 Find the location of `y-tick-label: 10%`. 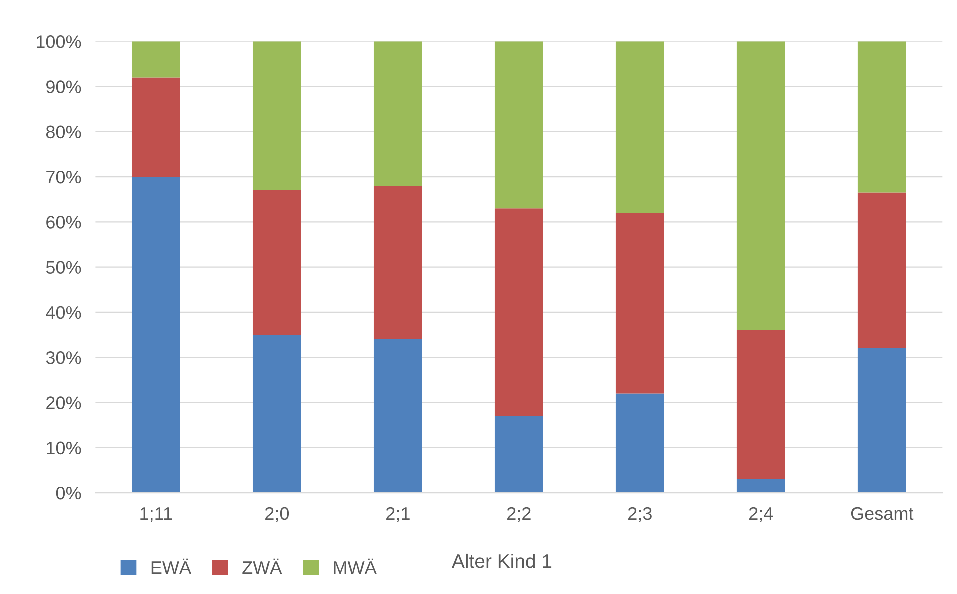

y-tick-label: 10% is located at coordinates (64, 448).